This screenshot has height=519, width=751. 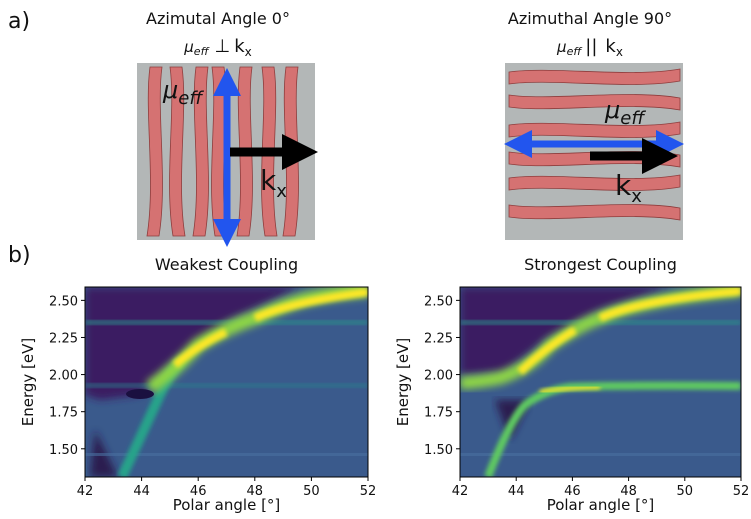 I want to click on relation-symbol: ||, so click(x=591, y=46).